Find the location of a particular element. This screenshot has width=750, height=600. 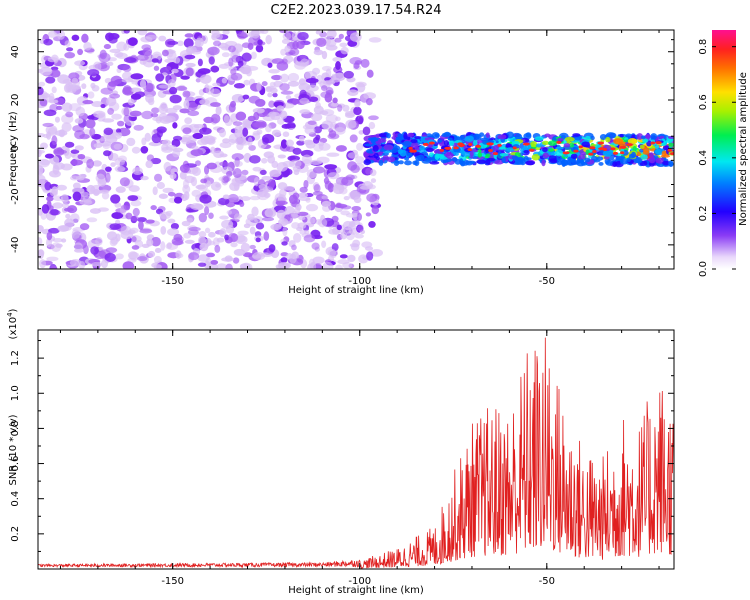

spectrogram-xlabel: Height of straight line (km) is located at coordinates (356, 290).